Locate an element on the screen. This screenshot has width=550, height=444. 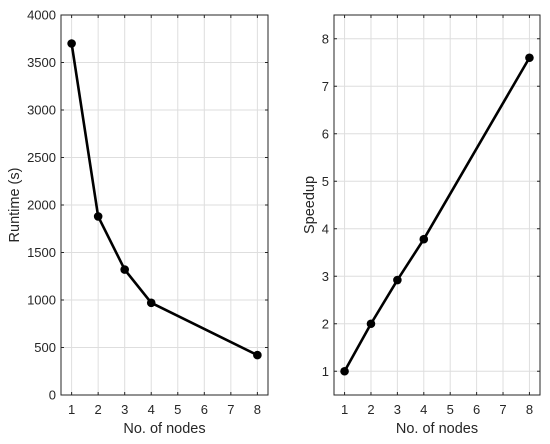
chart0-y-tick-label: 4000 is located at coordinates (41, 15).